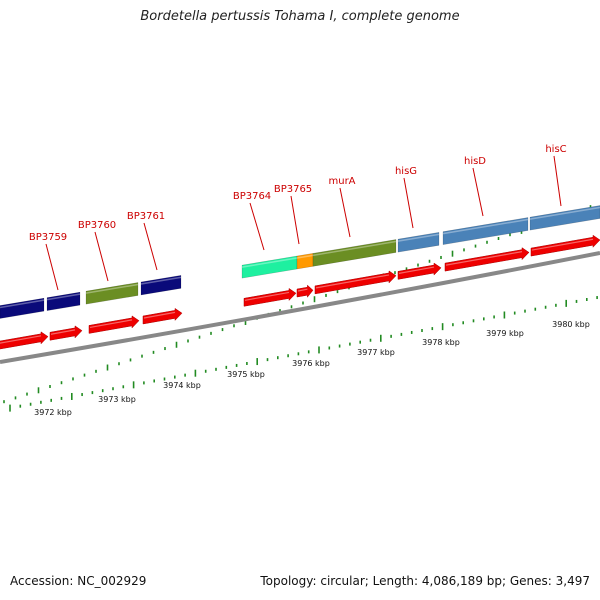 The height and width of the screenshot is (600, 600). What do you see at coordinates (571, 324) in the screenshot?
I see `kbp-scale-label: 3980 kbp` at bounding box center [571, 324].